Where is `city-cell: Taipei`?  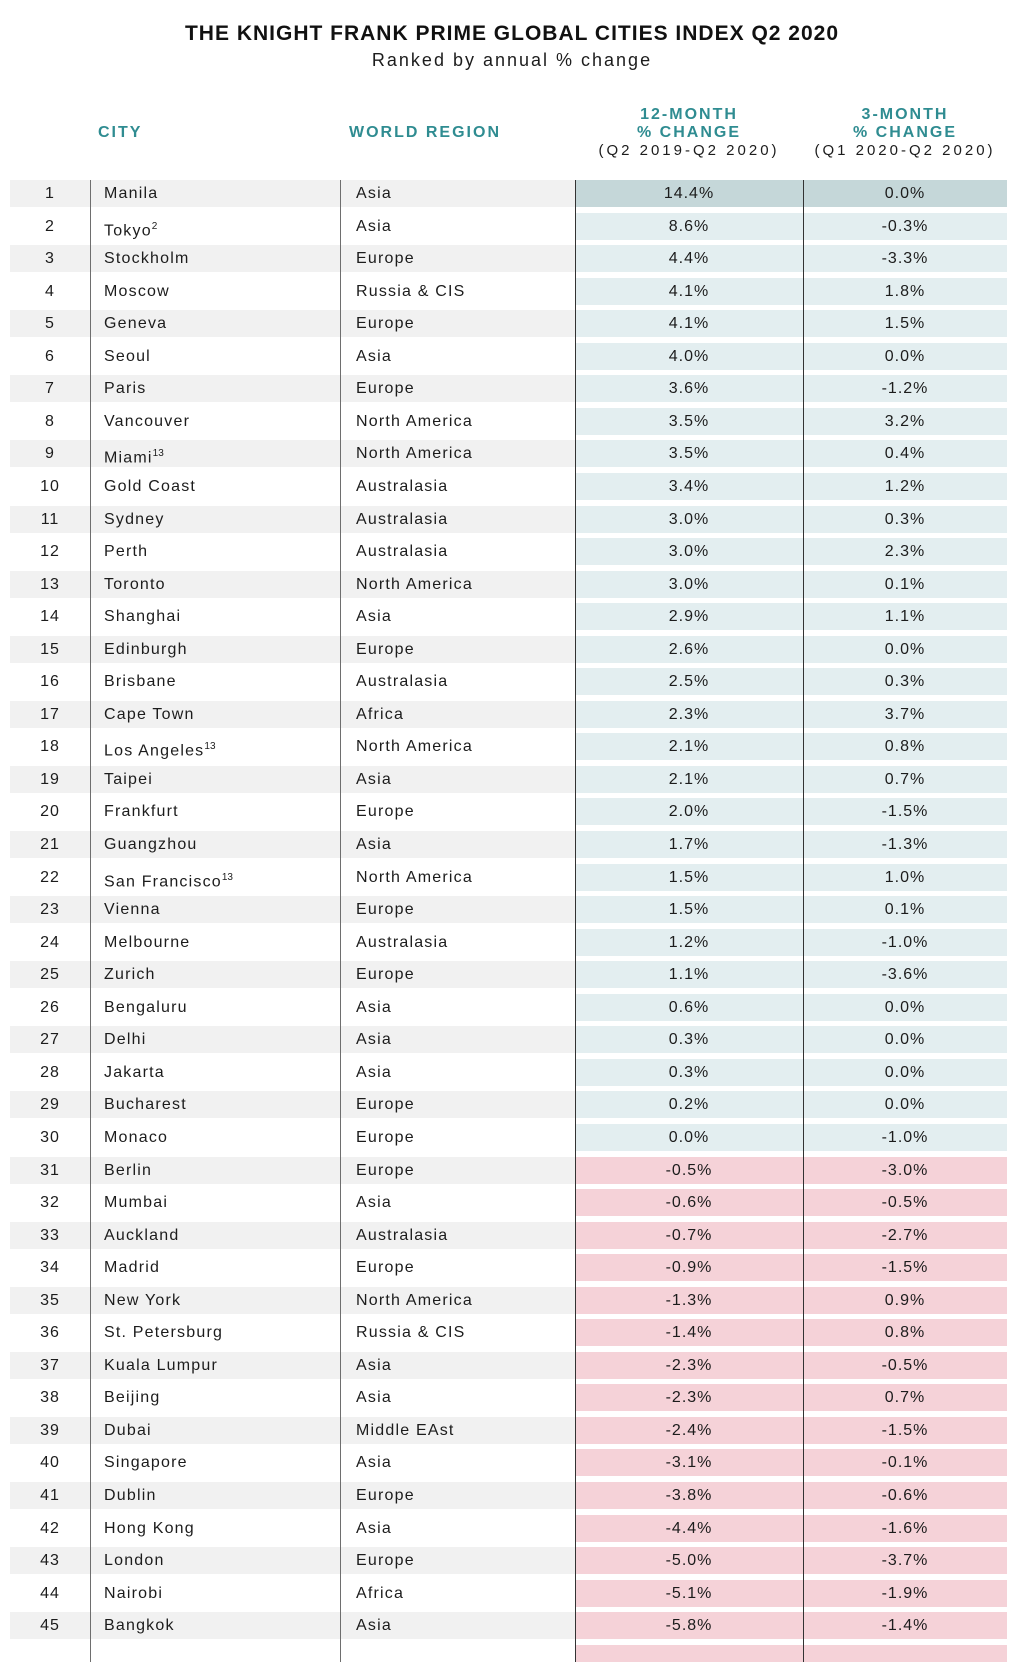
city-cell: Taipei is located at coordinates (128, 779).